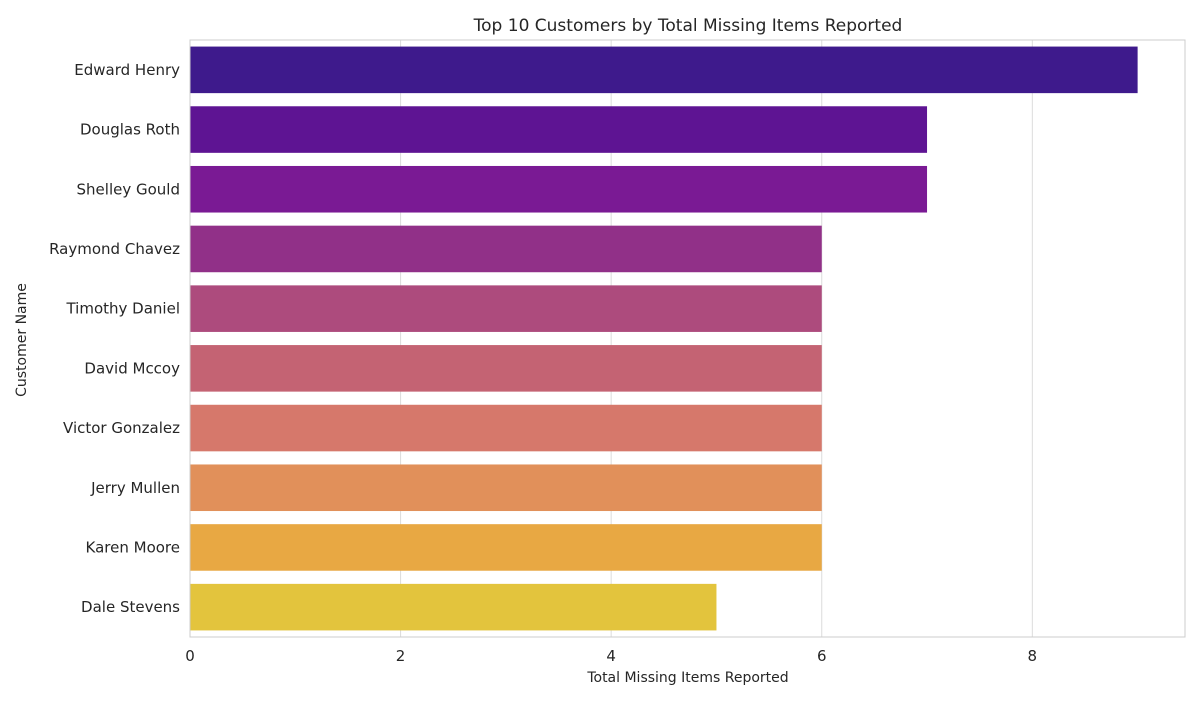 The height and width of the screenshot is (704, 1200). Describe the element at coordinates (506, 249) in the screenshot. I see `bar-raymond-chavez` at that location.